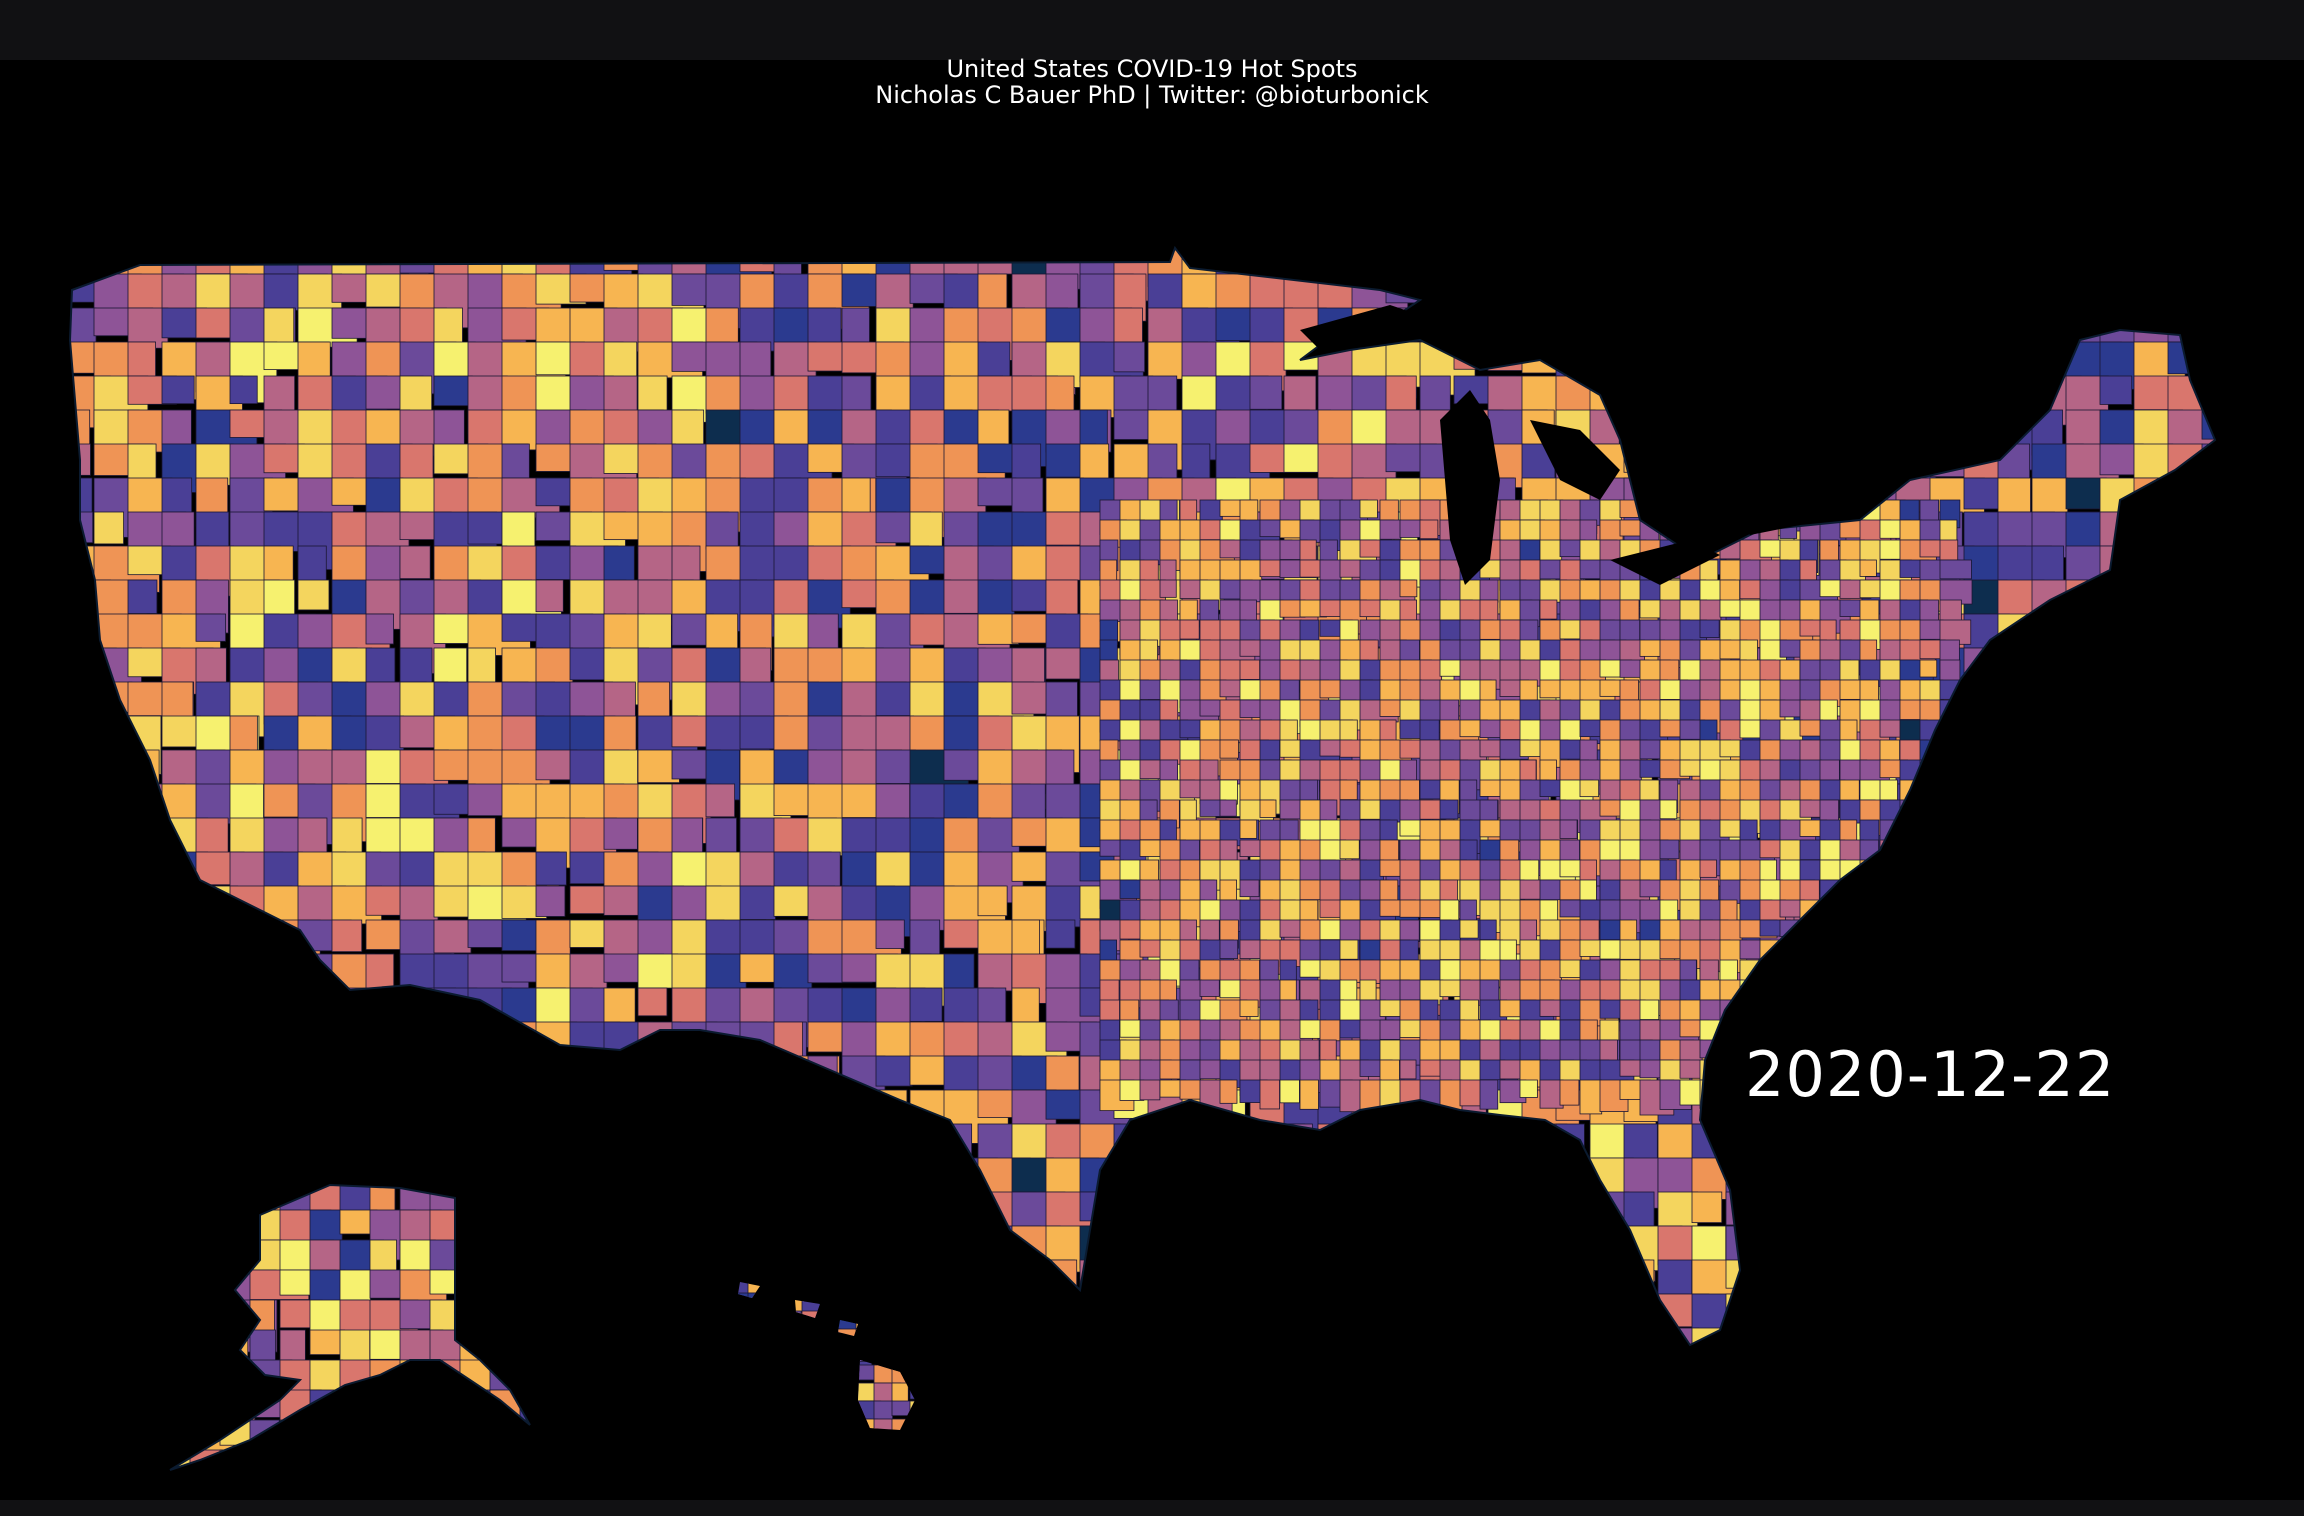  I want to click on map-title: United States COVID-19 Hot Spots, so click(1152, 69).